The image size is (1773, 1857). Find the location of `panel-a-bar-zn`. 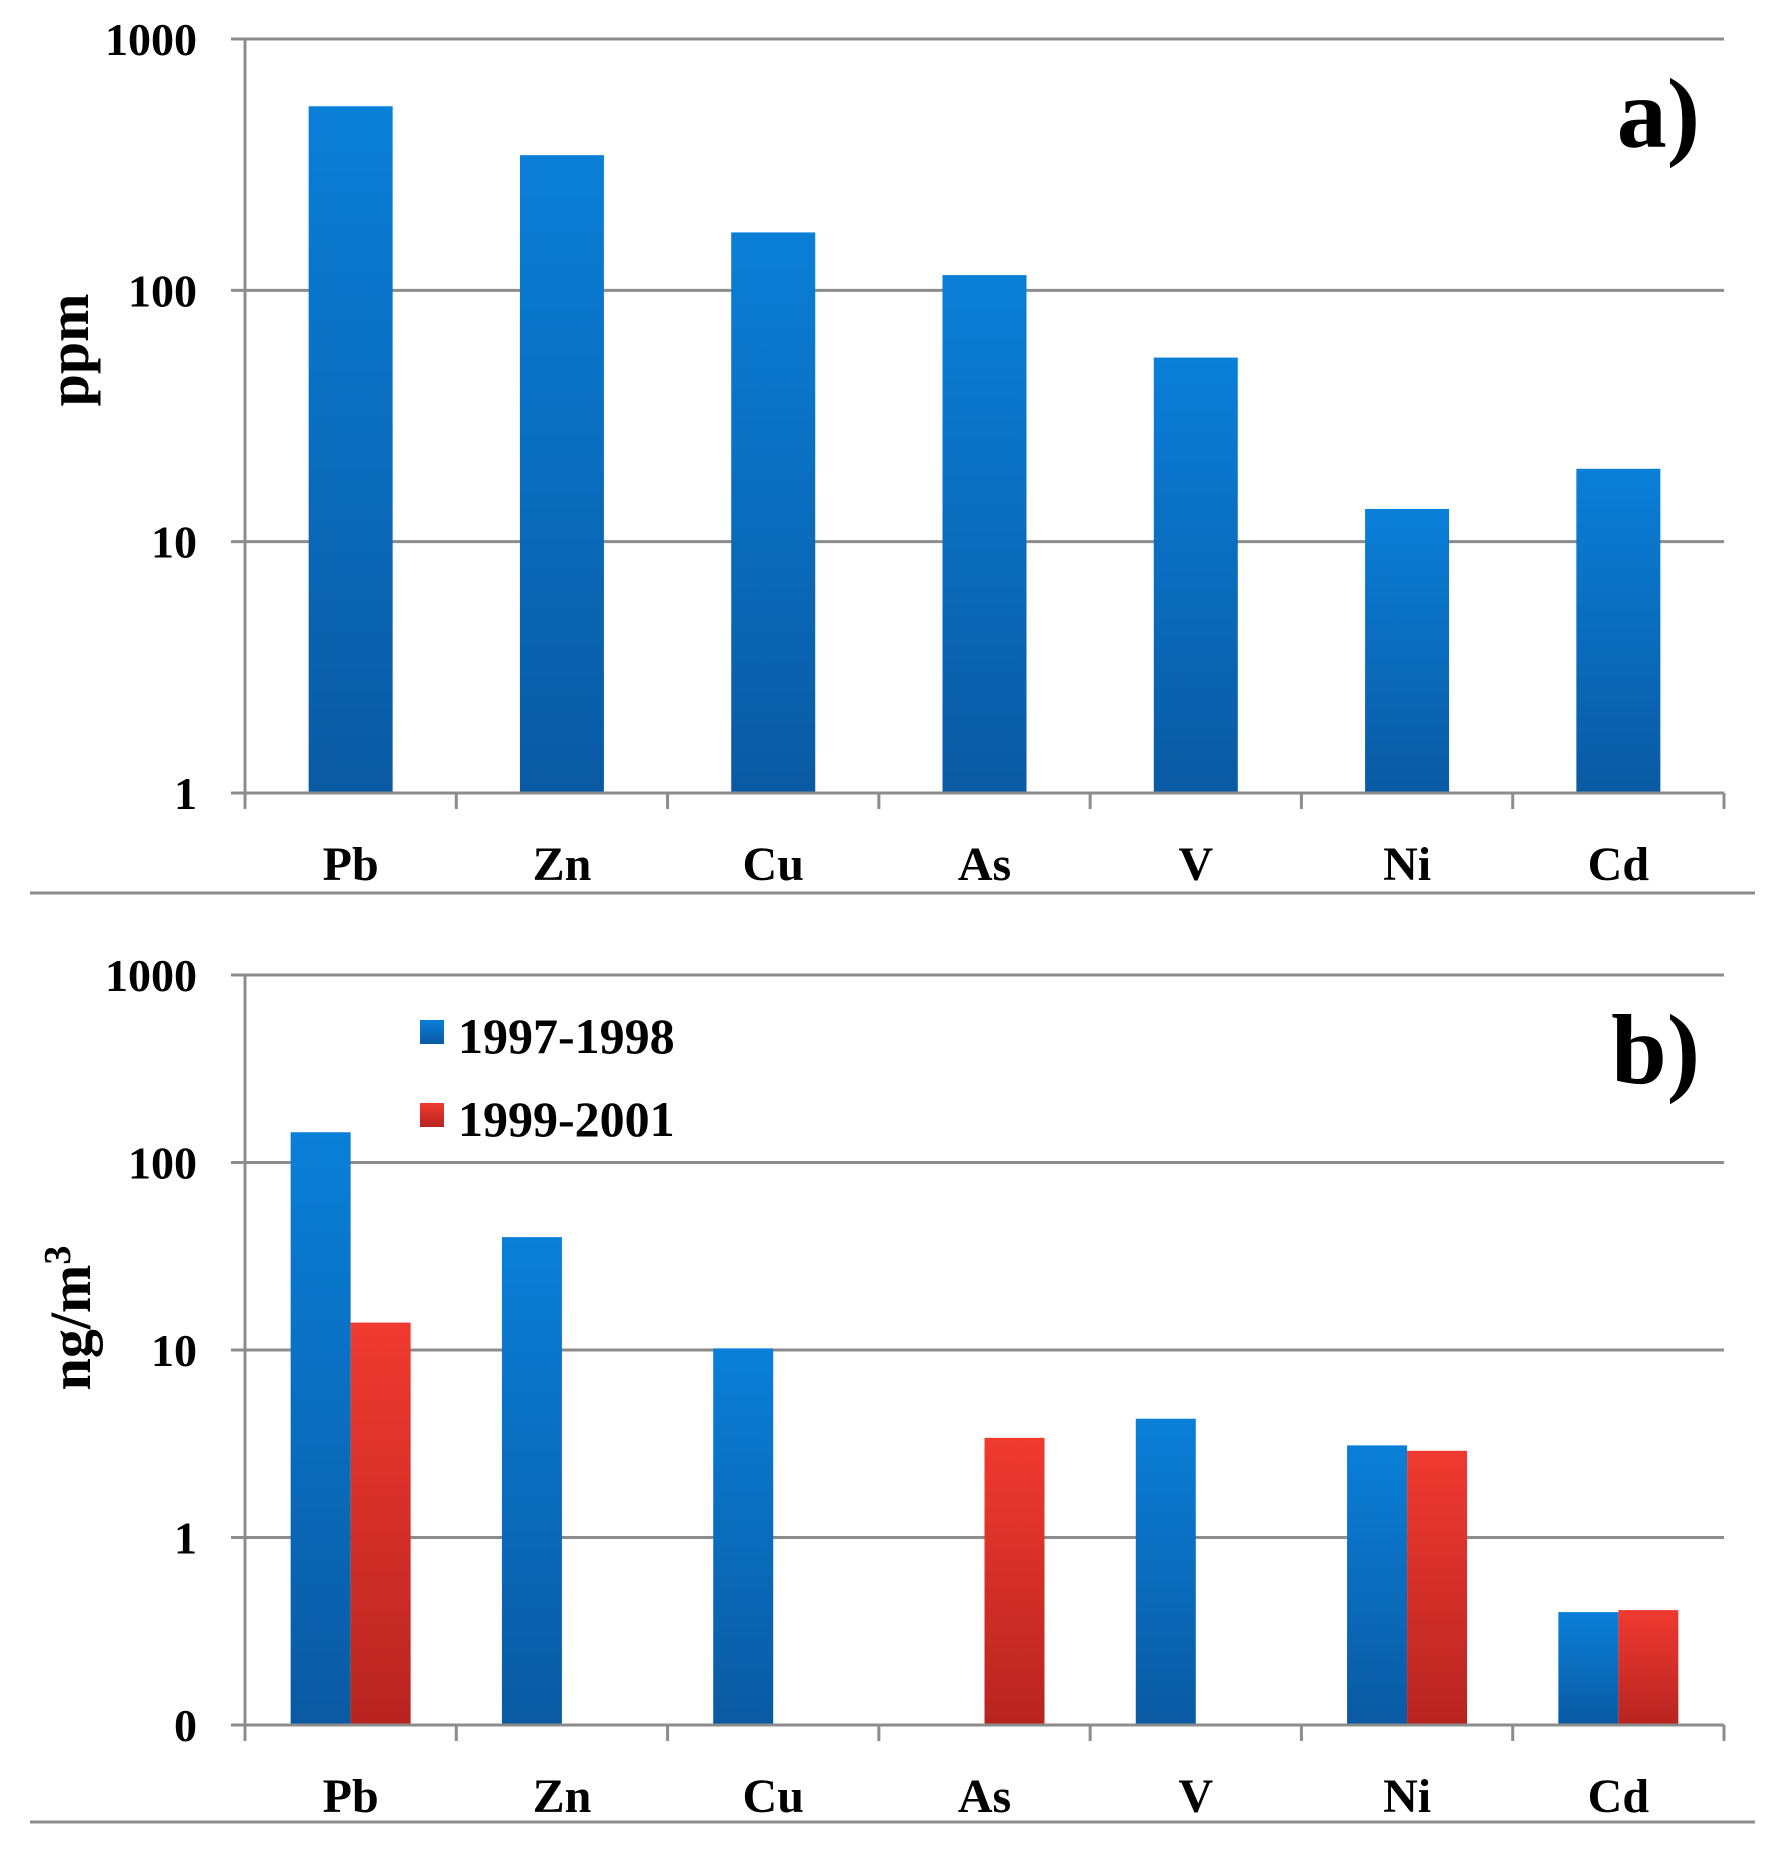

panel-a-bar-zn is located at coordinates (561, 473).